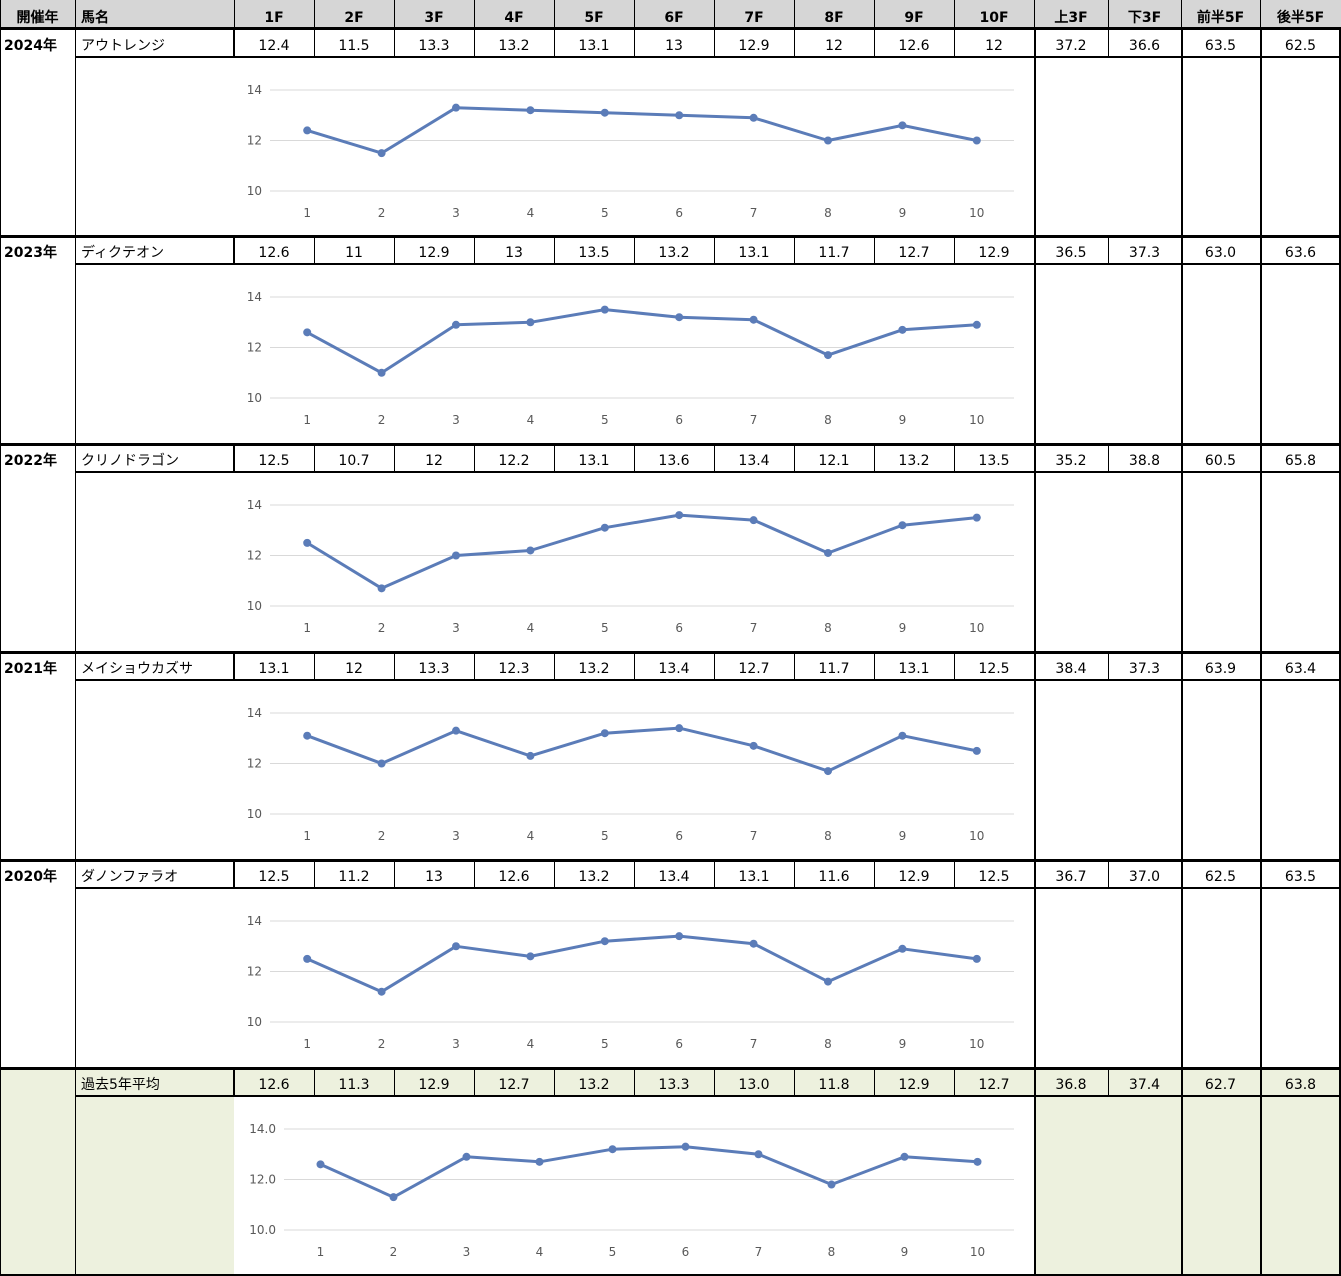 The image size is (1341, 1276). Describe the element at coordinates (30, 877) in the screenshot. I see `row-year: 2020年` at that location.